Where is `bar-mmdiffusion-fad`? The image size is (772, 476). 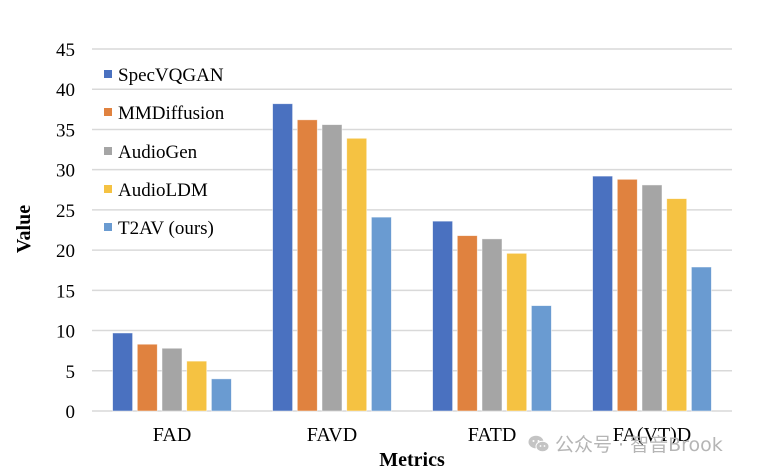
bar-mmdiffusion-fad is located at coordinates (147, 377).